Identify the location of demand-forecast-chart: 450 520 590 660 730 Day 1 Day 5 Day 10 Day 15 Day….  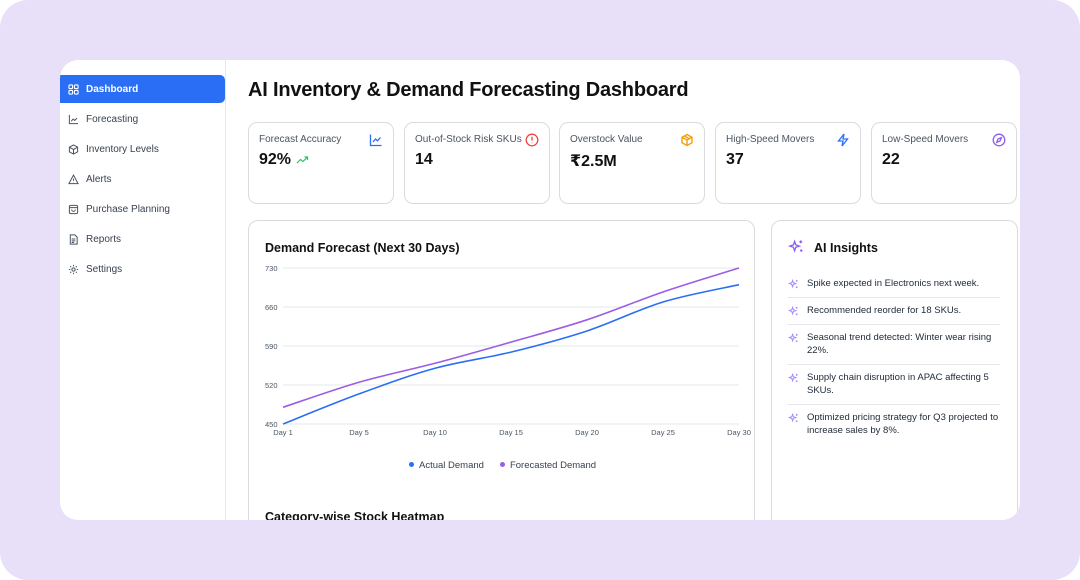
(508, 350).